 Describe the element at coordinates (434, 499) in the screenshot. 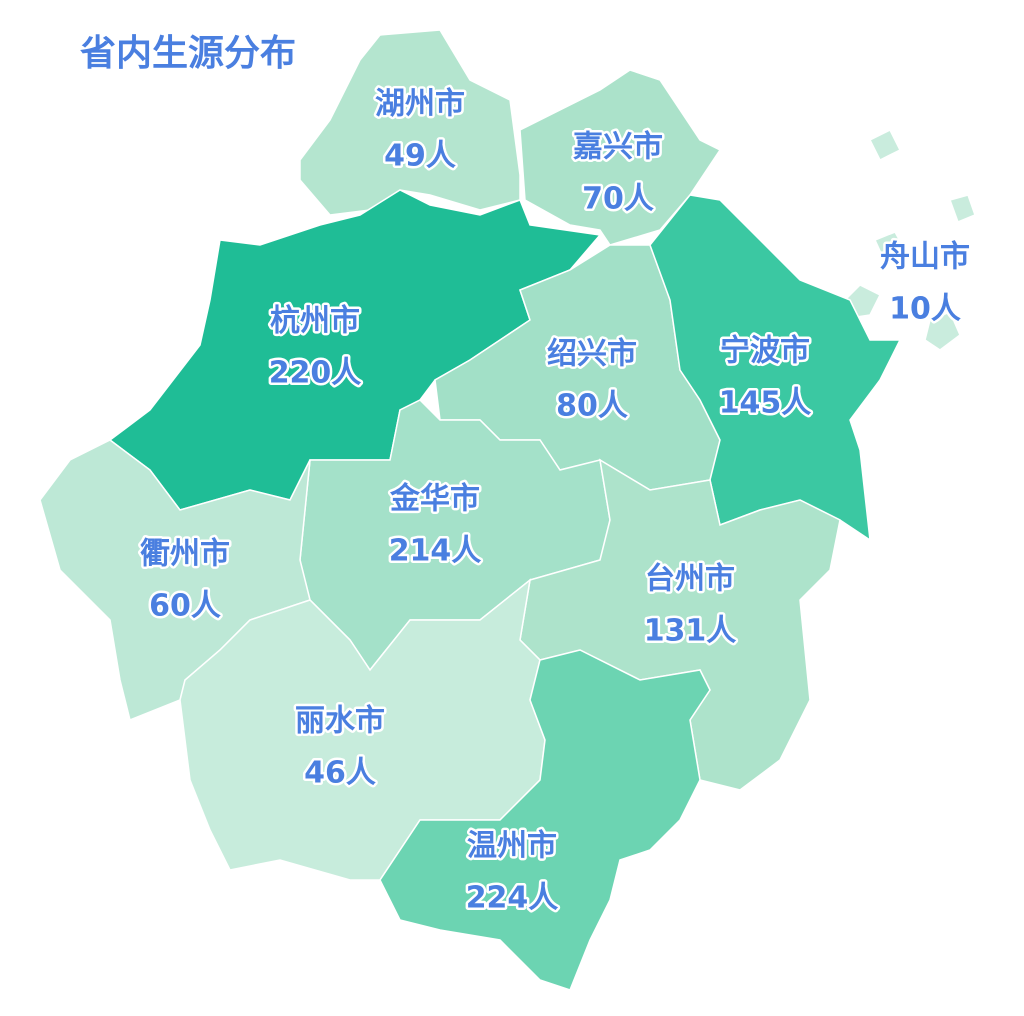

I see `region-name: 金华市` at that location.